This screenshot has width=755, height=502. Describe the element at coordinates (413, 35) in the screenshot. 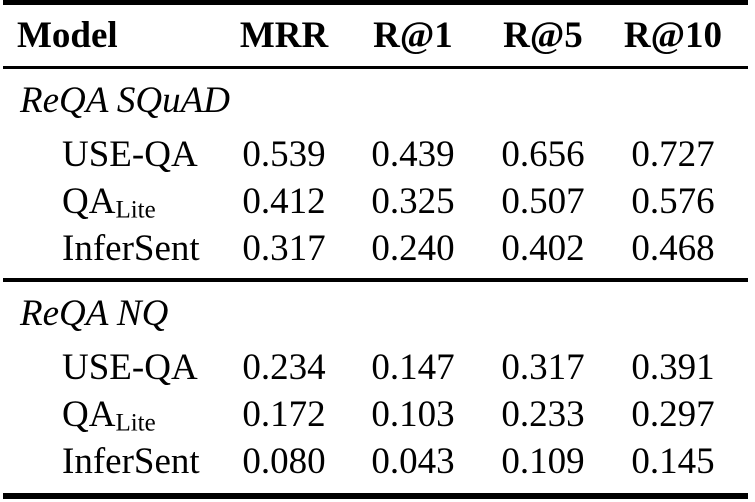

I see `header-r-at-1: R@1` at that location.